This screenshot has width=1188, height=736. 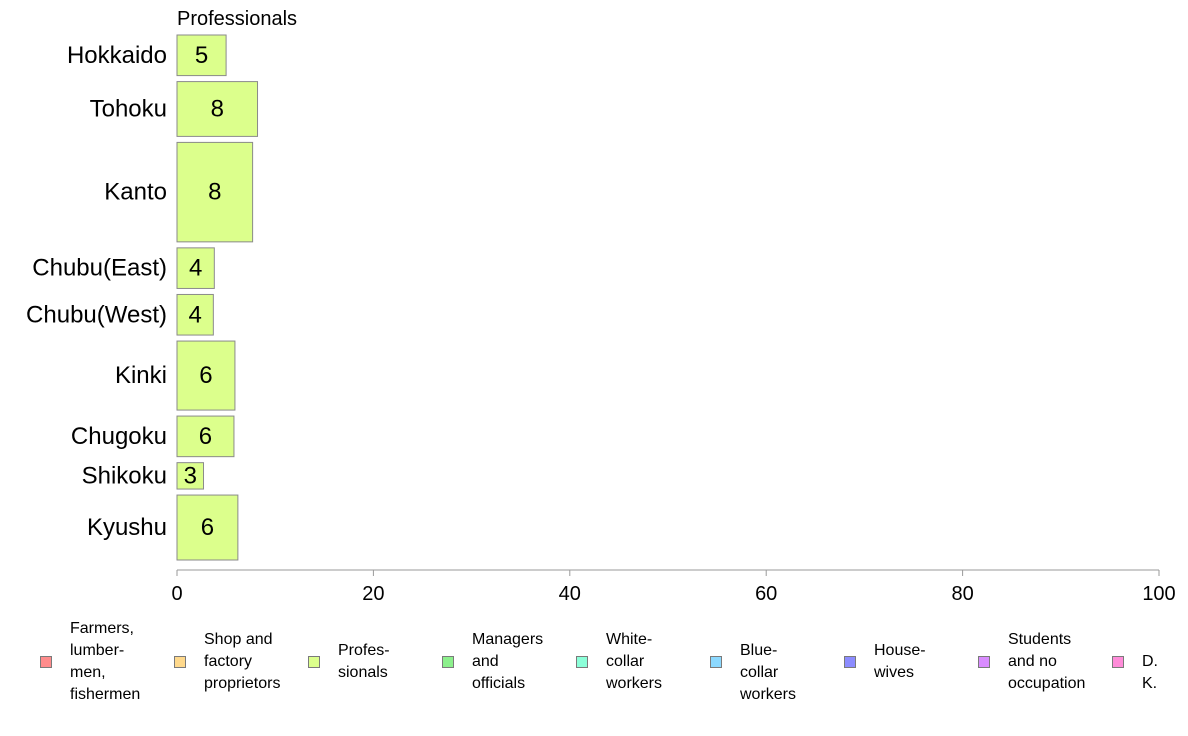 I want to click on x-tick-label: 60, so click(x=766, y=594).